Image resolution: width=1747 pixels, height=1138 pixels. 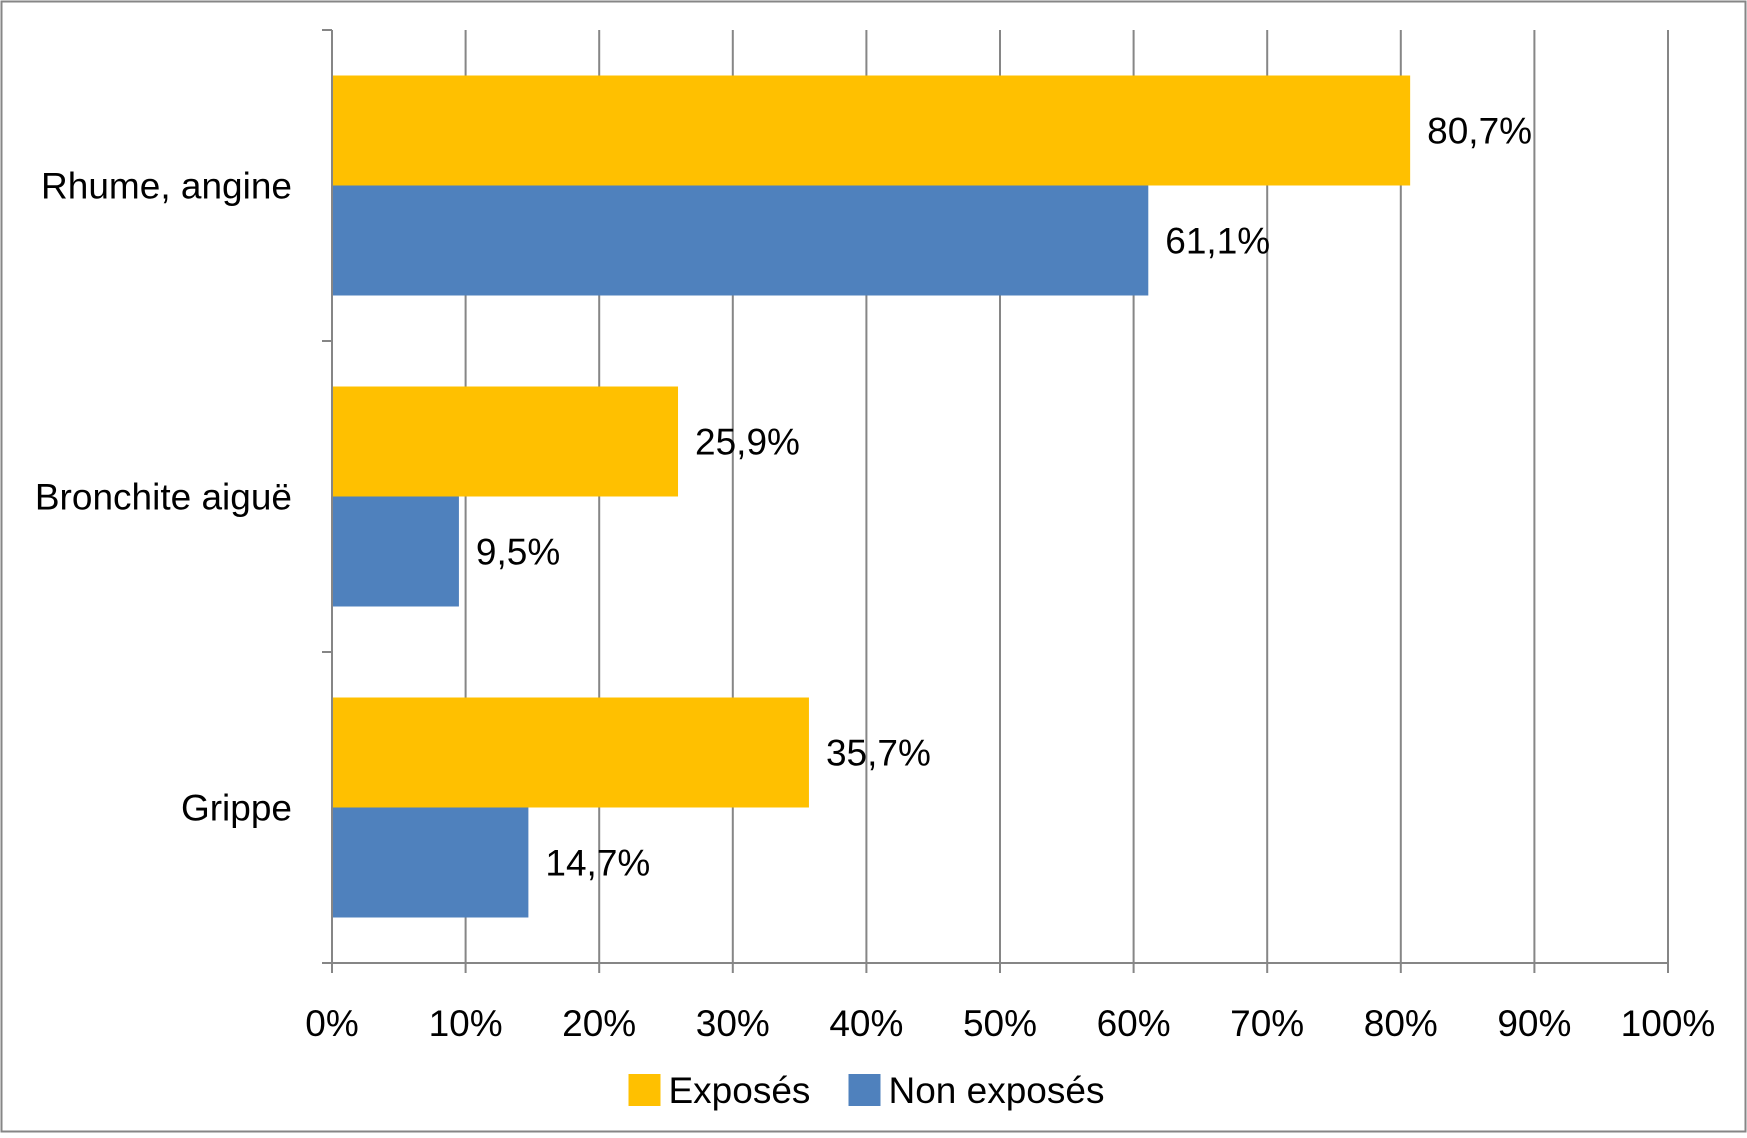 I want to click on x-tick-label: 100%, so click(x=1668, y=1023).